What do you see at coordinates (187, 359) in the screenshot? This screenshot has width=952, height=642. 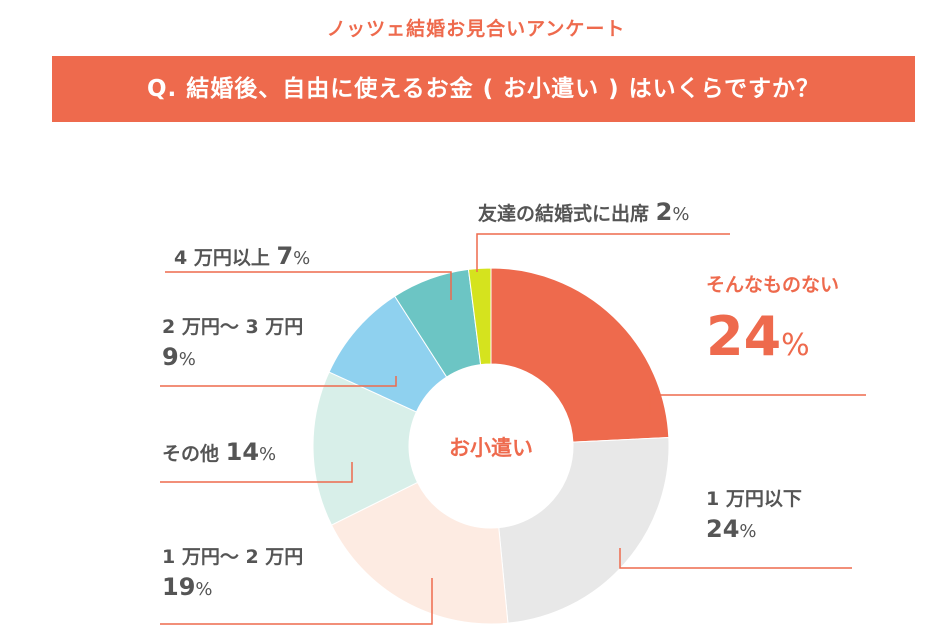 I see `label-2to3man-unit: %` at bounding box center [187, 359].